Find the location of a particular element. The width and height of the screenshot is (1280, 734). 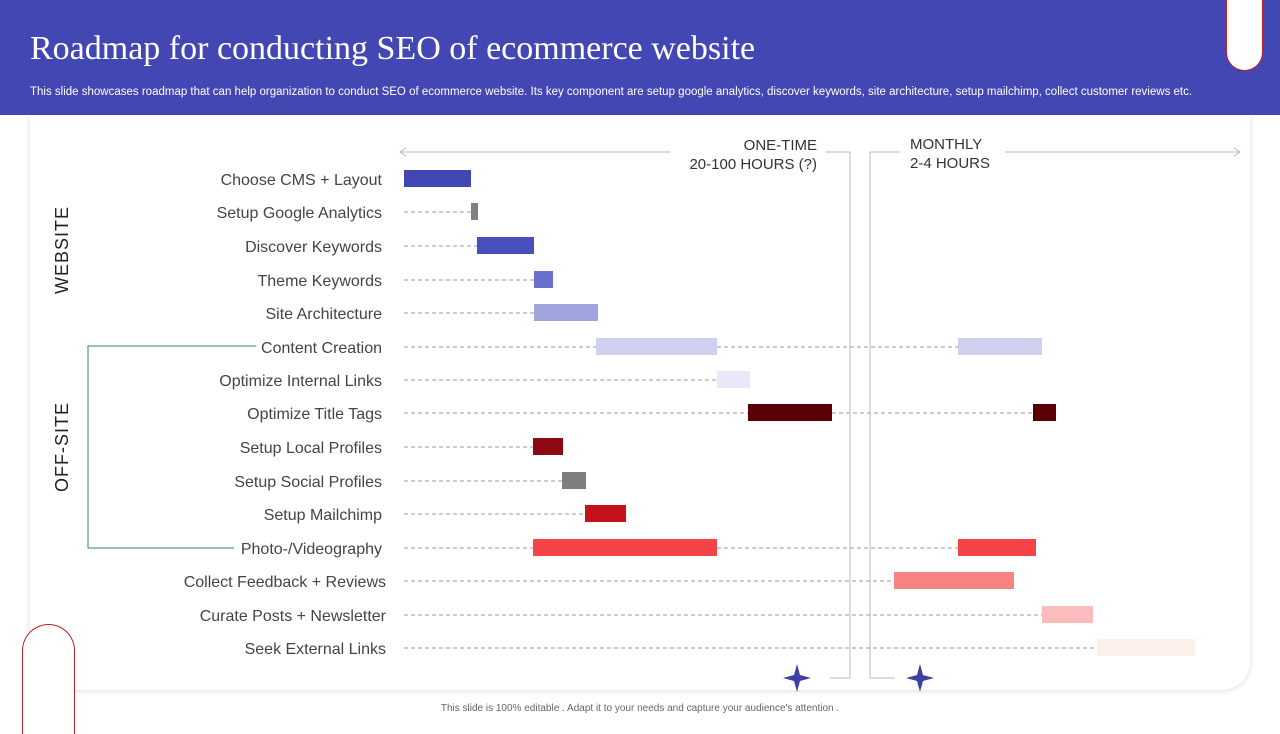

task-label: Theme Keywords is located at coordinates (320, 281).